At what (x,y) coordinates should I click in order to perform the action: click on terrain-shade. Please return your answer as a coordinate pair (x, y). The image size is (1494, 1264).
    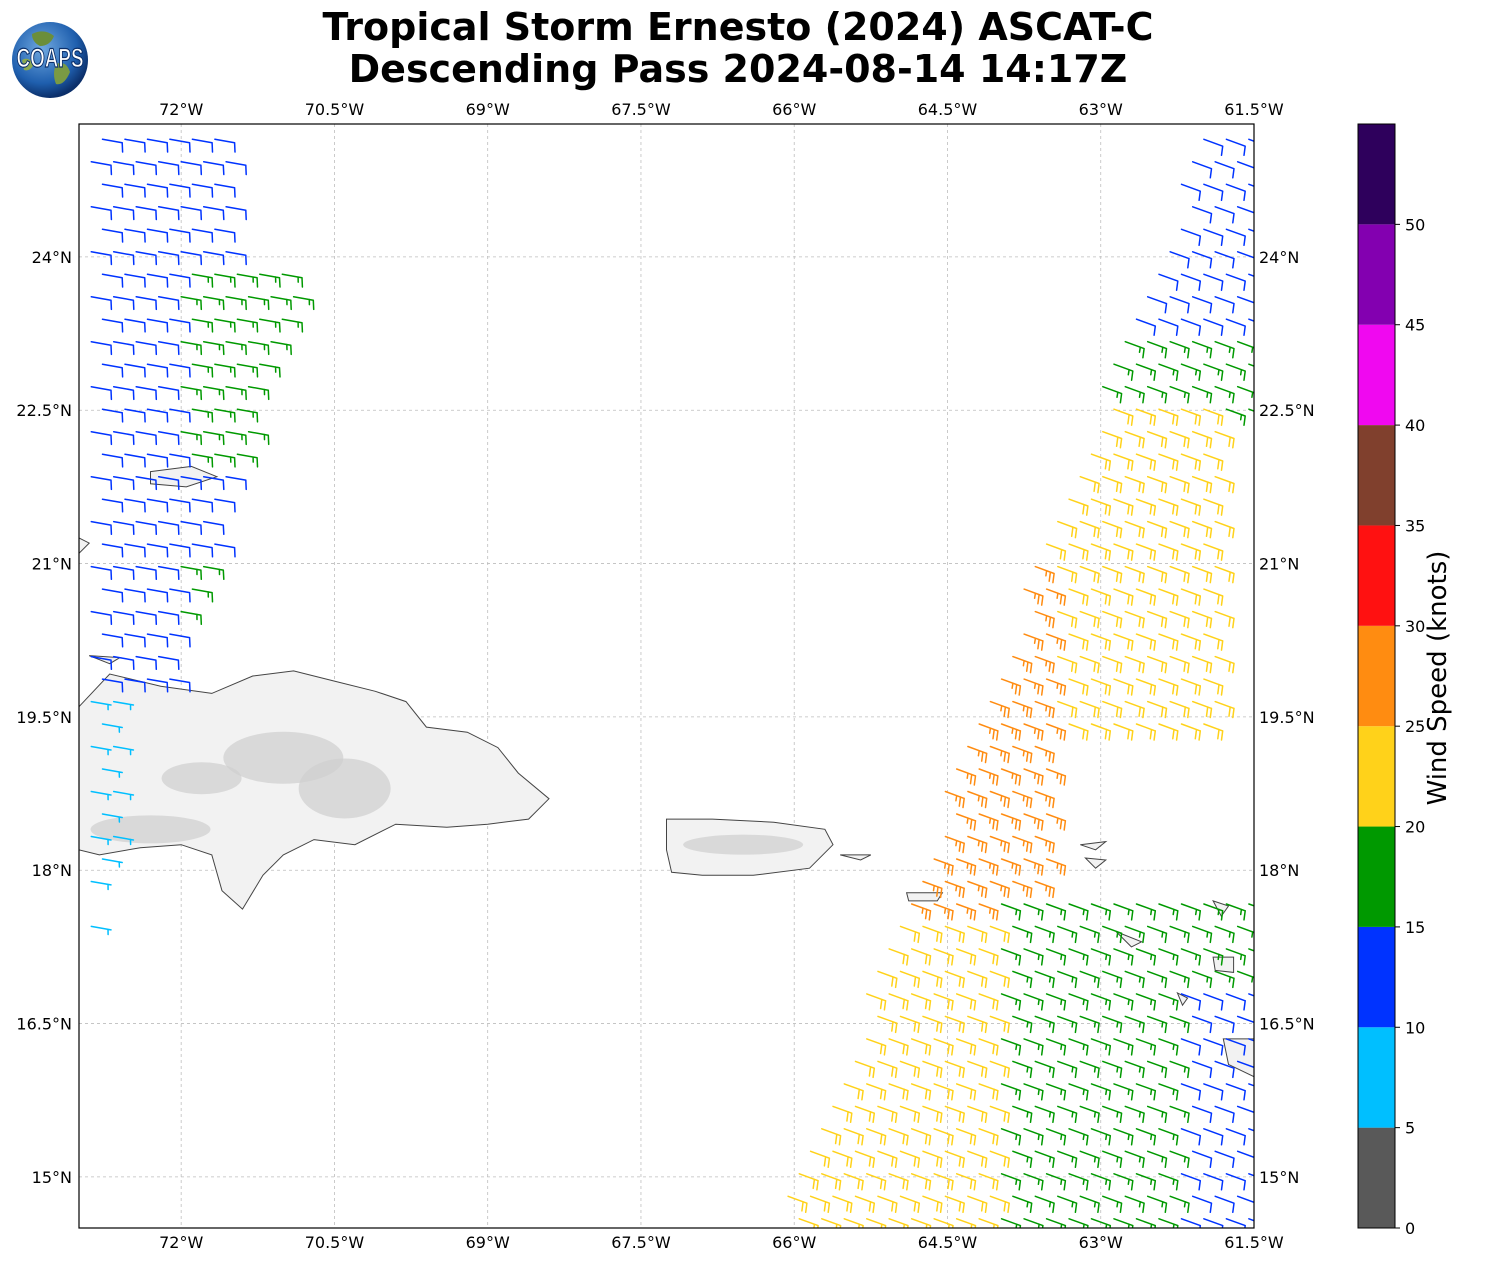
    Looking at the image, I should click on (150, 829).